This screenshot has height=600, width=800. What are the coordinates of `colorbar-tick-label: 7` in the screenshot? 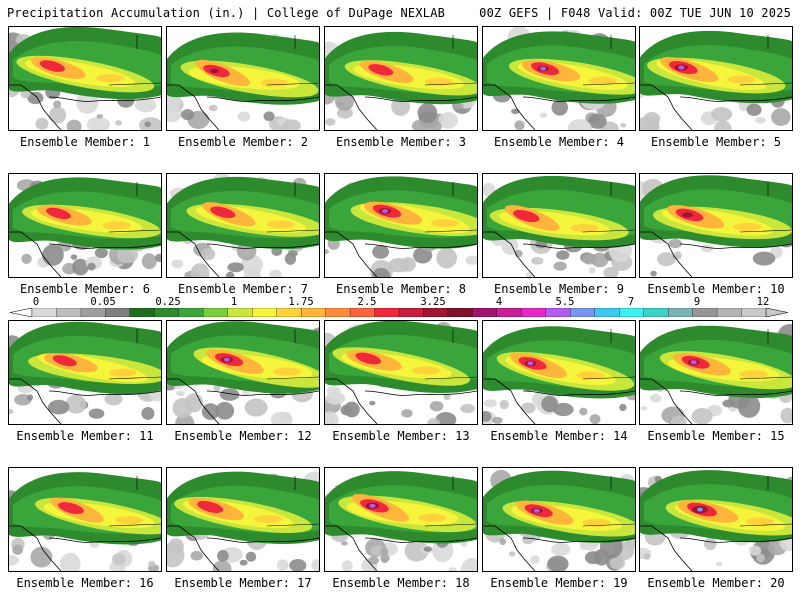 It's located at (631, 302).